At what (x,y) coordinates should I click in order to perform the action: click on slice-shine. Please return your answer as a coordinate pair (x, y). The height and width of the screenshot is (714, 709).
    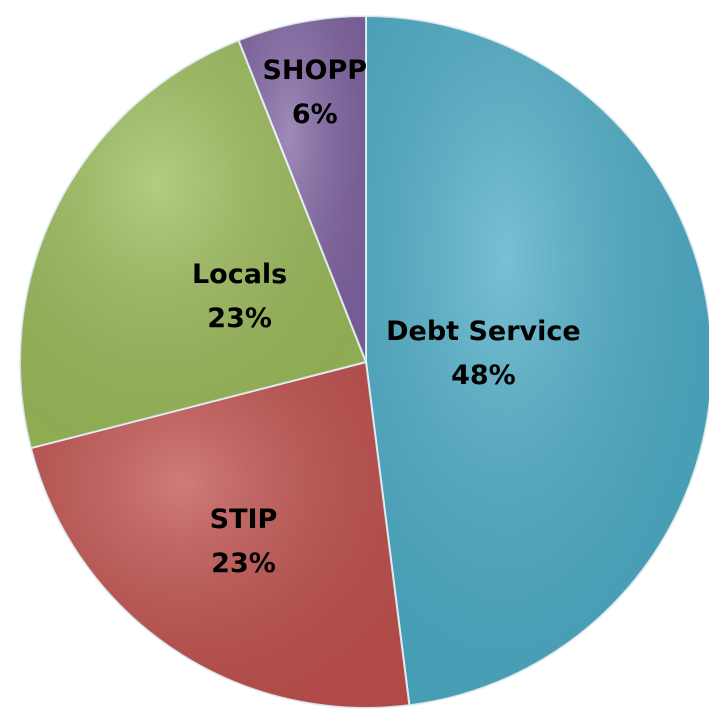
    Looking at the image, I should click on (302, 189).